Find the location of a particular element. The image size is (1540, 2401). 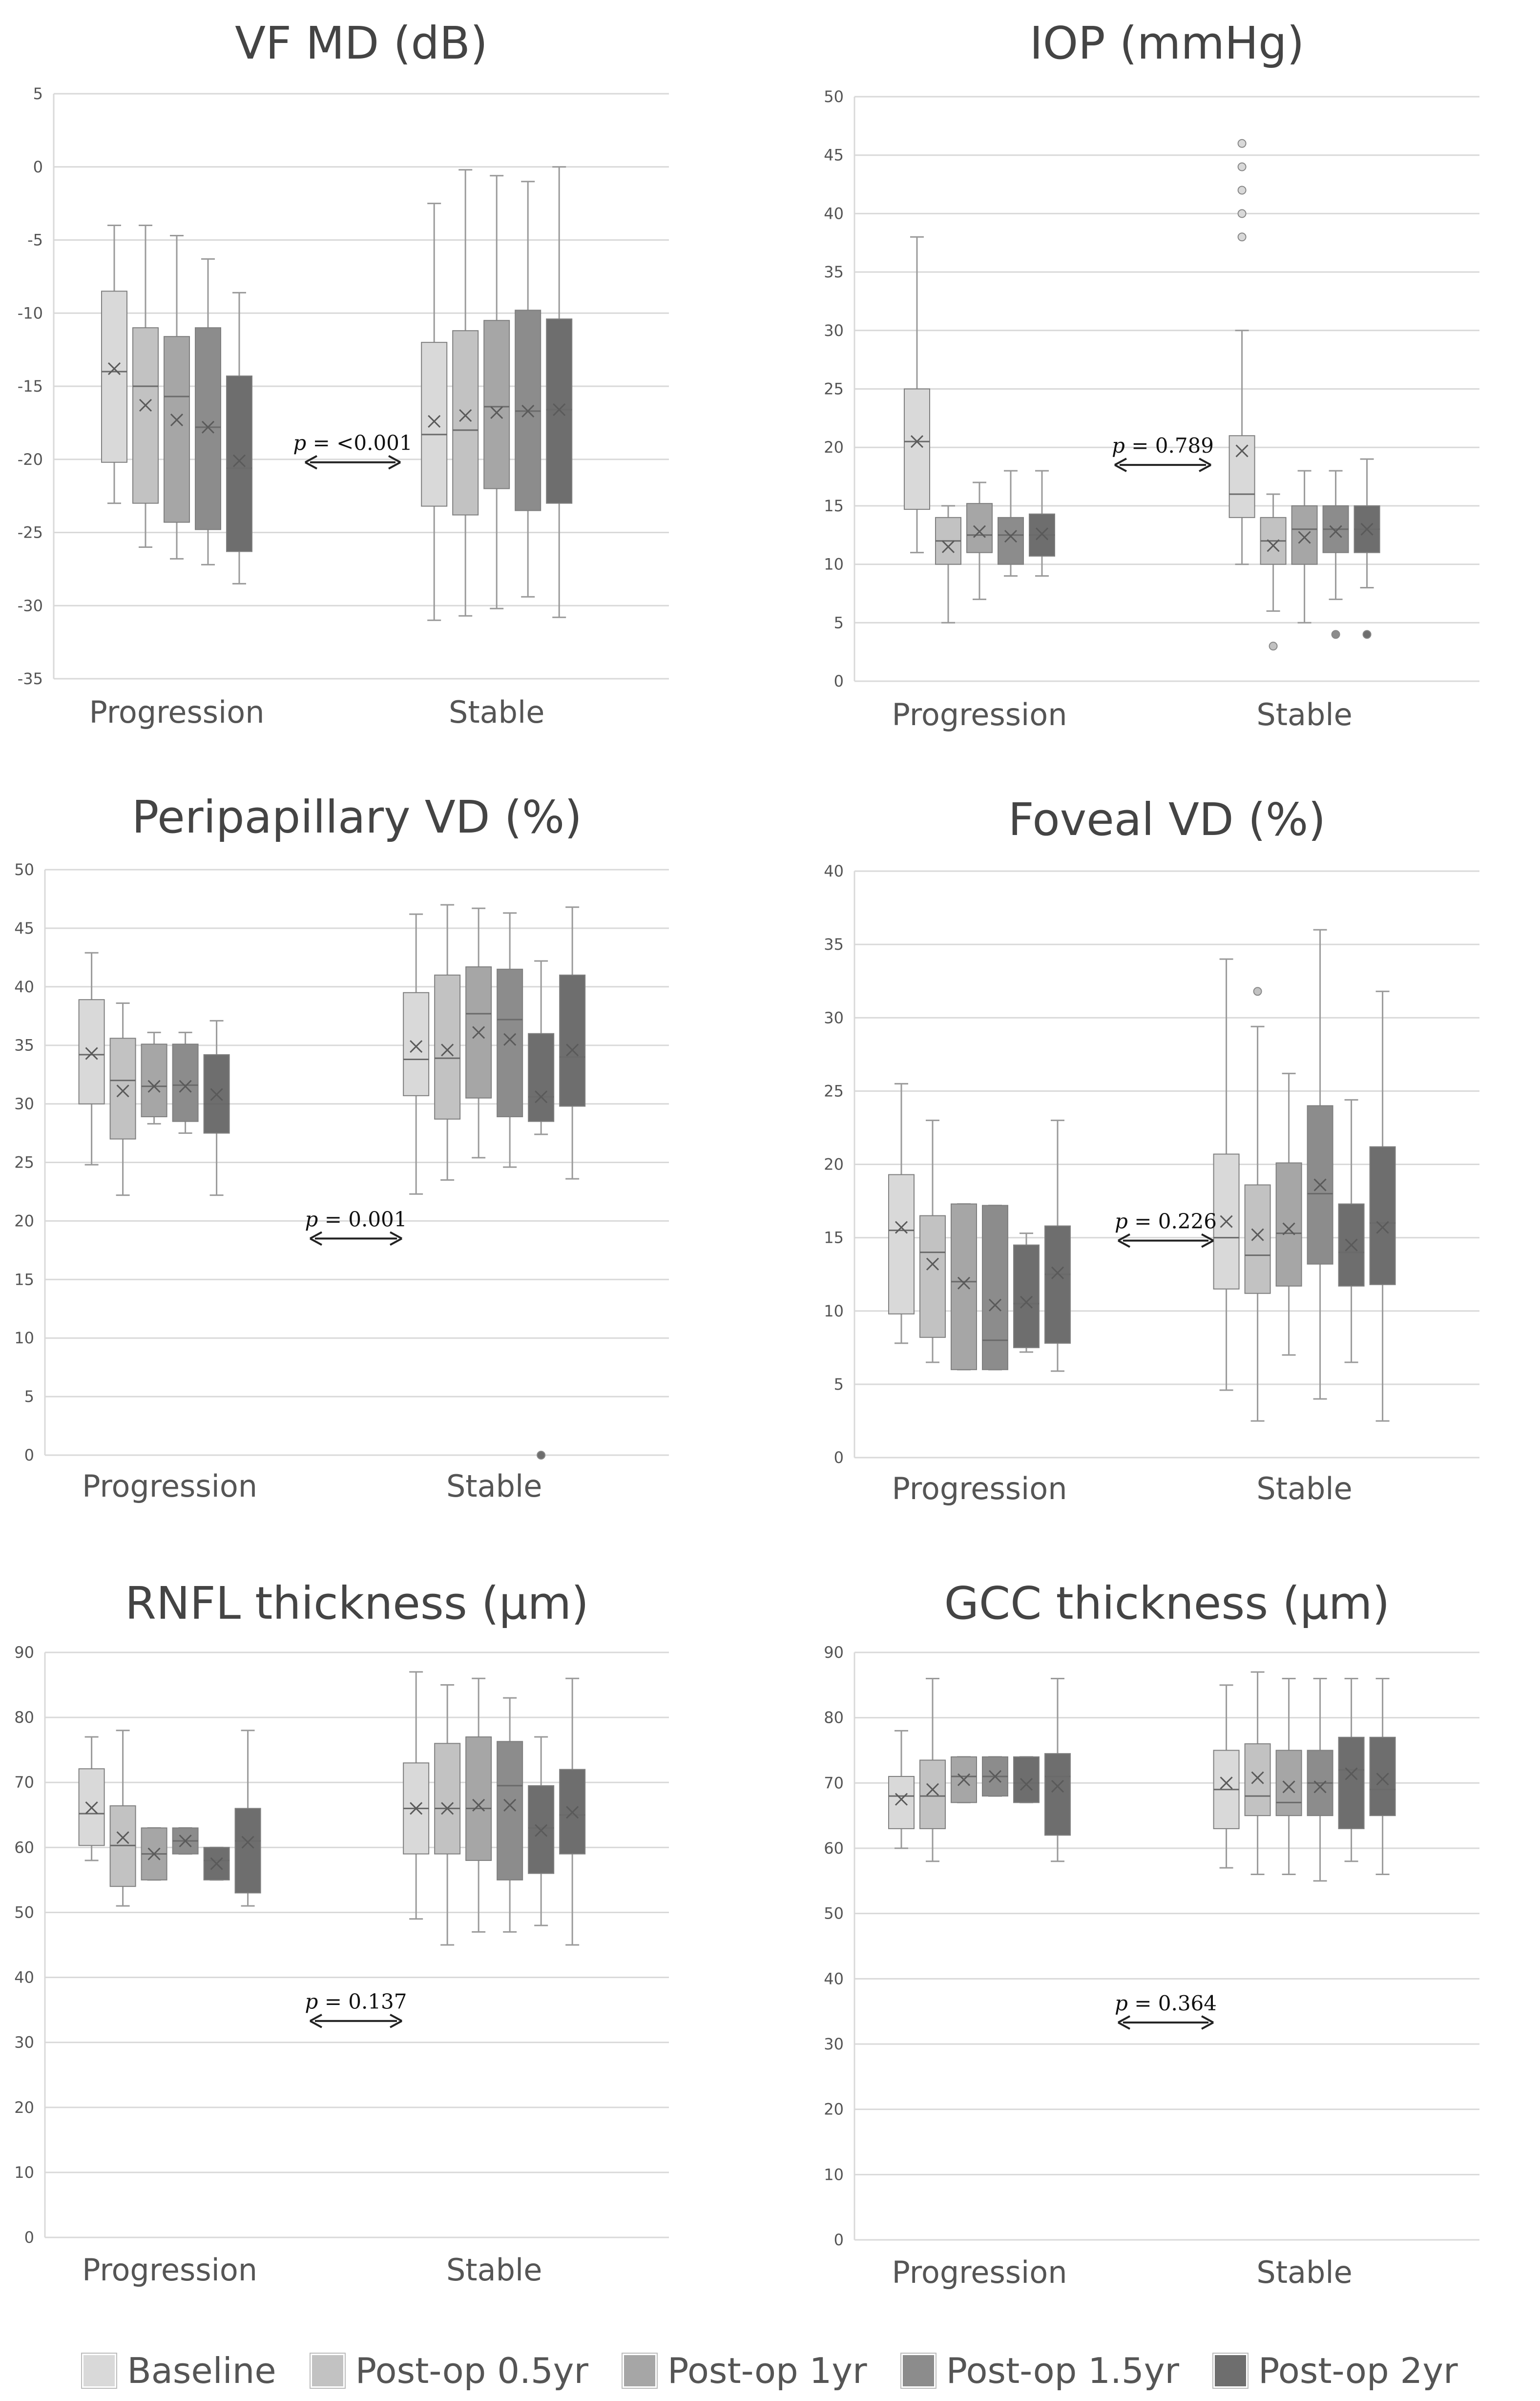

legend-item-post-op-1yr: Post-op 1yr is located at coordinates (744, 2370).